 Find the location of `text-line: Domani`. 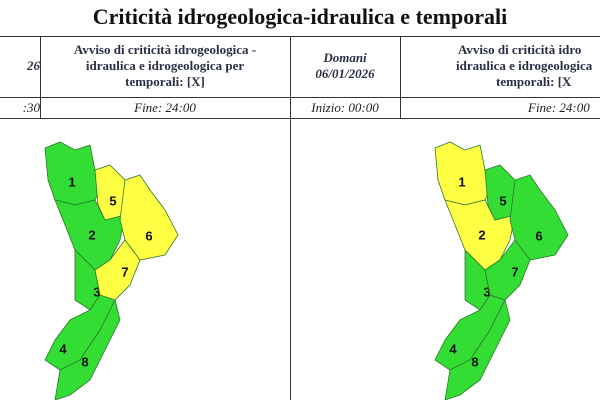

text-line: Domani is located at coordinates (345, 57).